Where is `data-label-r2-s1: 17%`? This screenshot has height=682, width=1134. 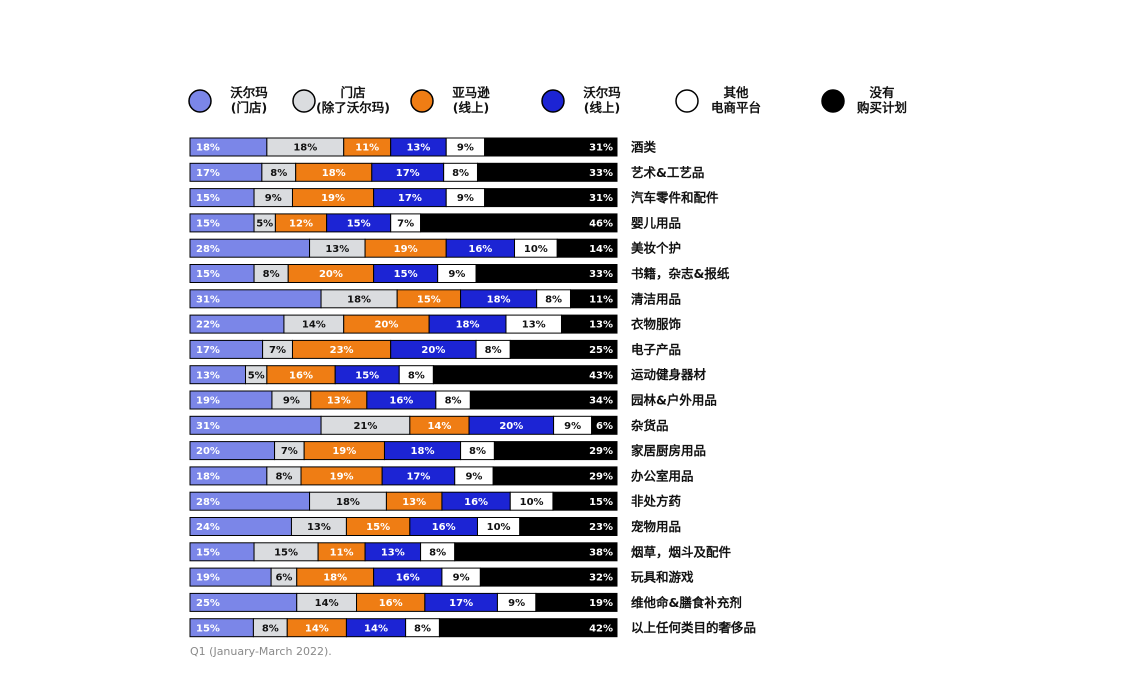 data-label-r2-s1: 17% is located at coordinates (208, 173).